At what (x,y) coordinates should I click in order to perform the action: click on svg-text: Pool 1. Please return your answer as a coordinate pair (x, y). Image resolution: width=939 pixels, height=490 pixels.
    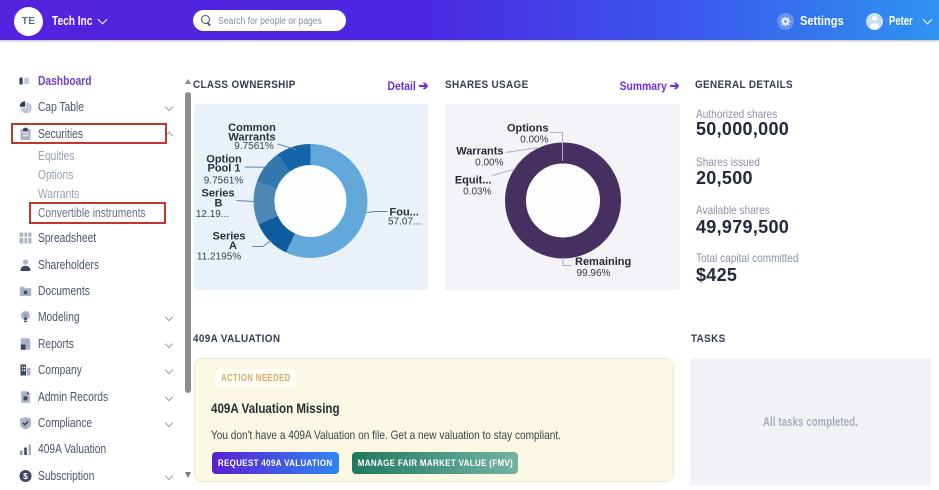
    Looking at the image, I should click on (223, 168).